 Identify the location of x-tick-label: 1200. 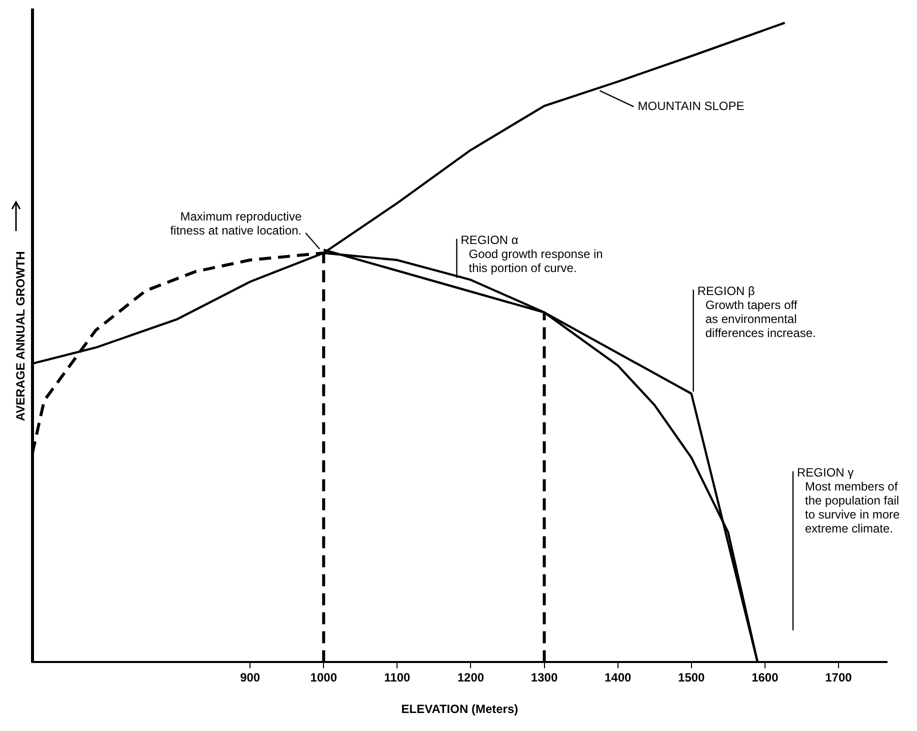
(470, 677).